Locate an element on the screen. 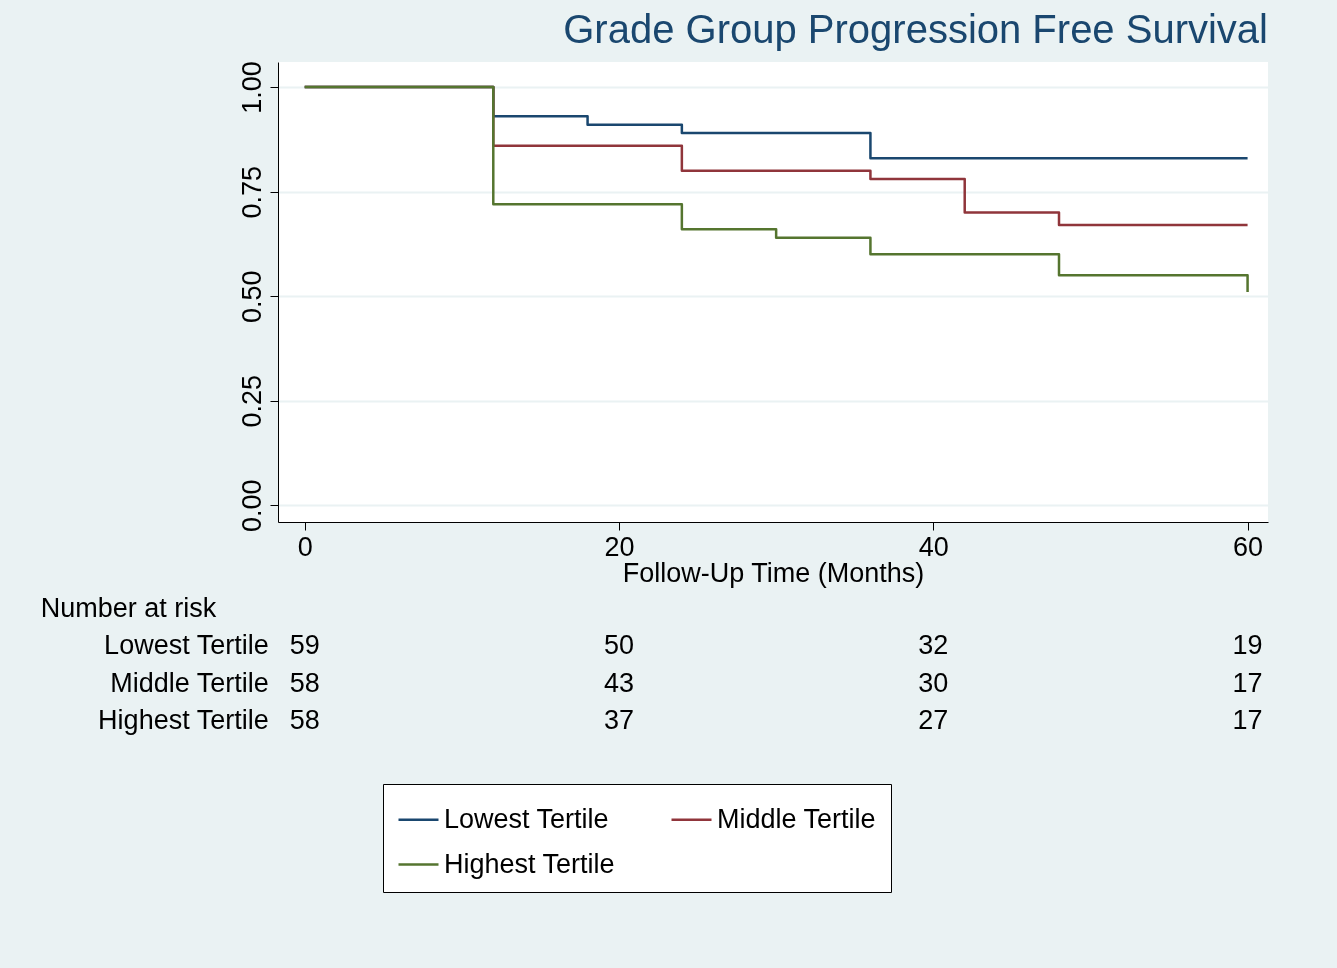 The height and width of the screenshot is (968, 1337). legend-label: Lowest Tertile is located at coordinates (526, 818).